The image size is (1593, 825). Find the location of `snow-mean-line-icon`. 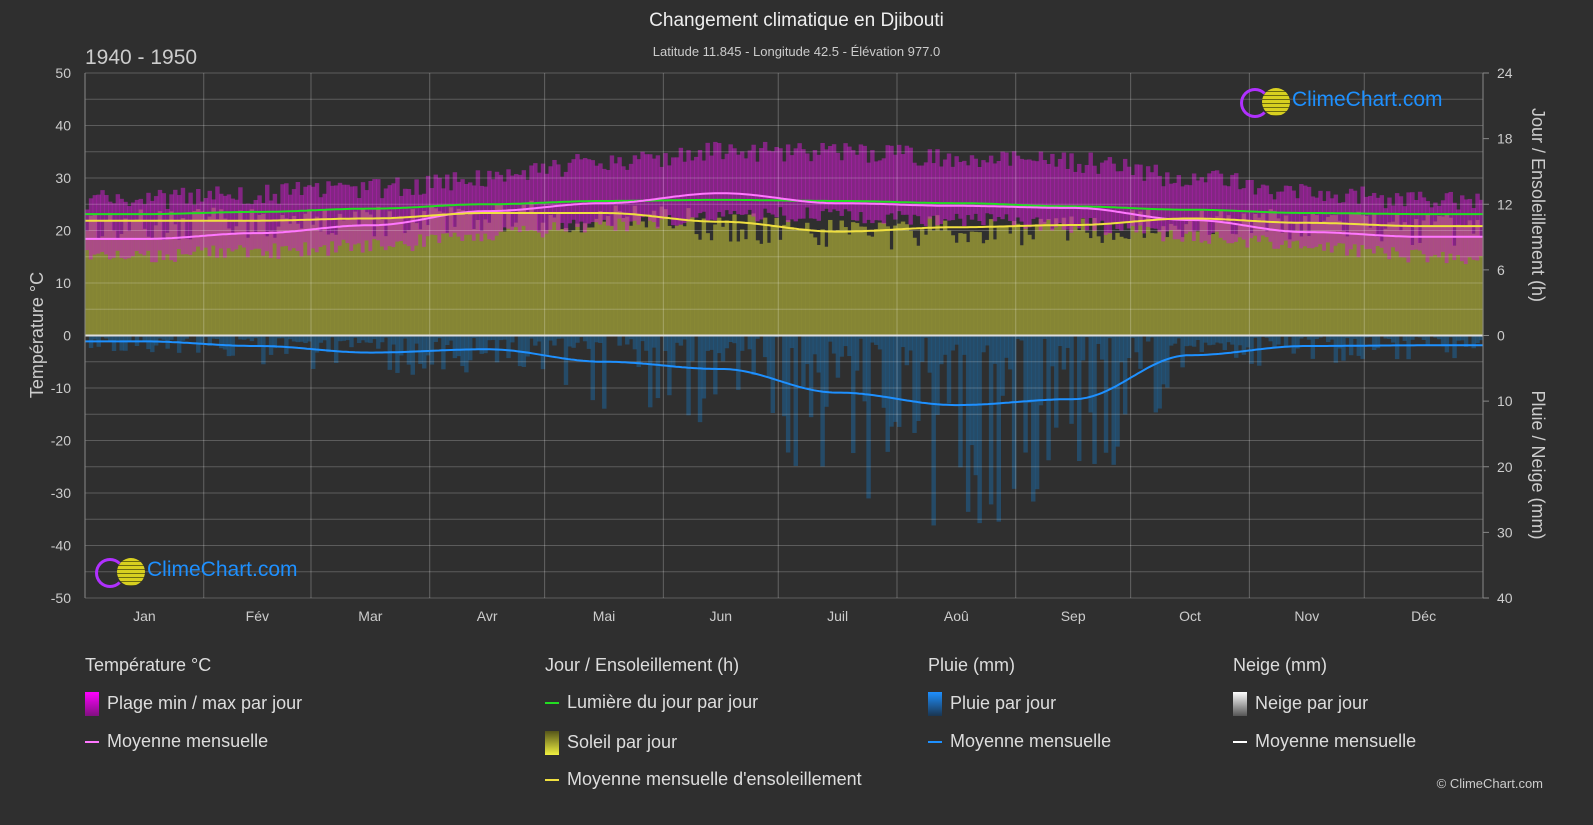

snow-mean-line-icon is located at coordinates (1240, 742).